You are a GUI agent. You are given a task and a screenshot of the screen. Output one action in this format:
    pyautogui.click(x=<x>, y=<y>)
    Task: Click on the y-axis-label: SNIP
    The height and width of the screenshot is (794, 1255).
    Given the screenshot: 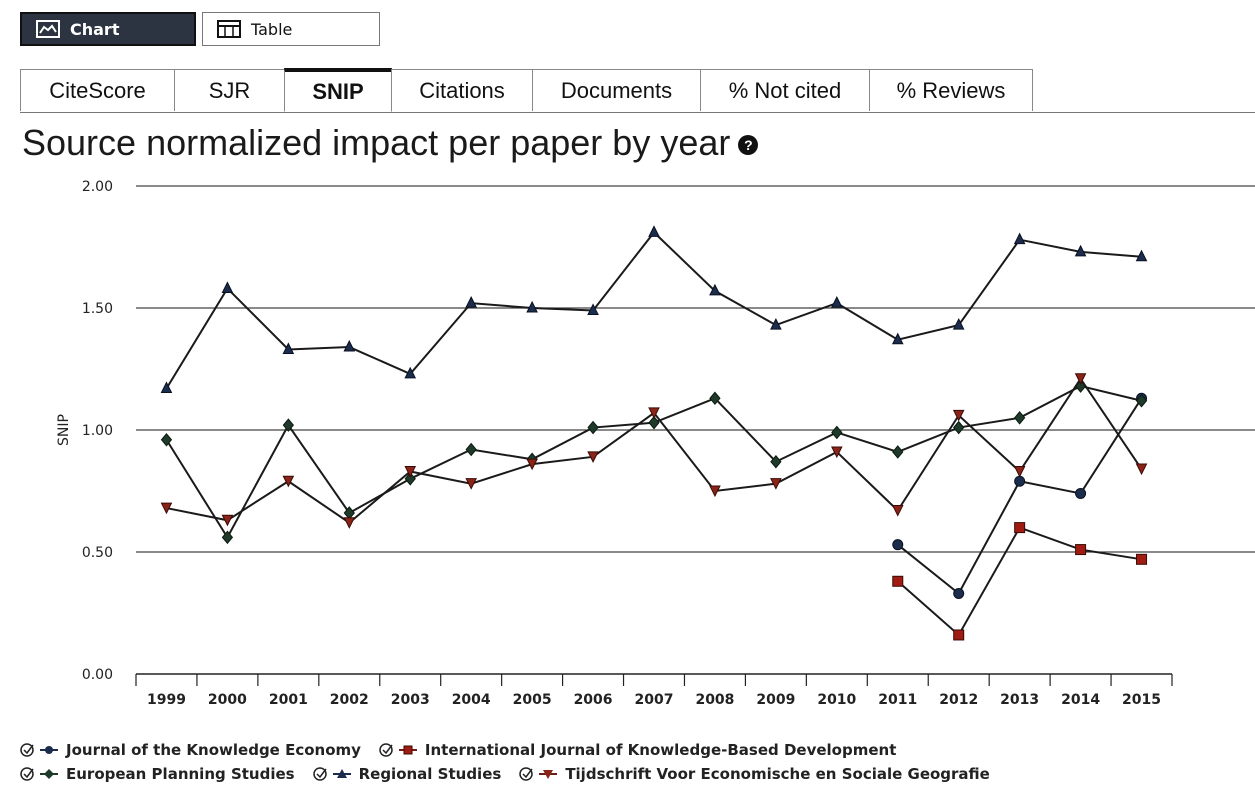 What is the action you would take?
    pyautogui.click(x=64, y=430)
    